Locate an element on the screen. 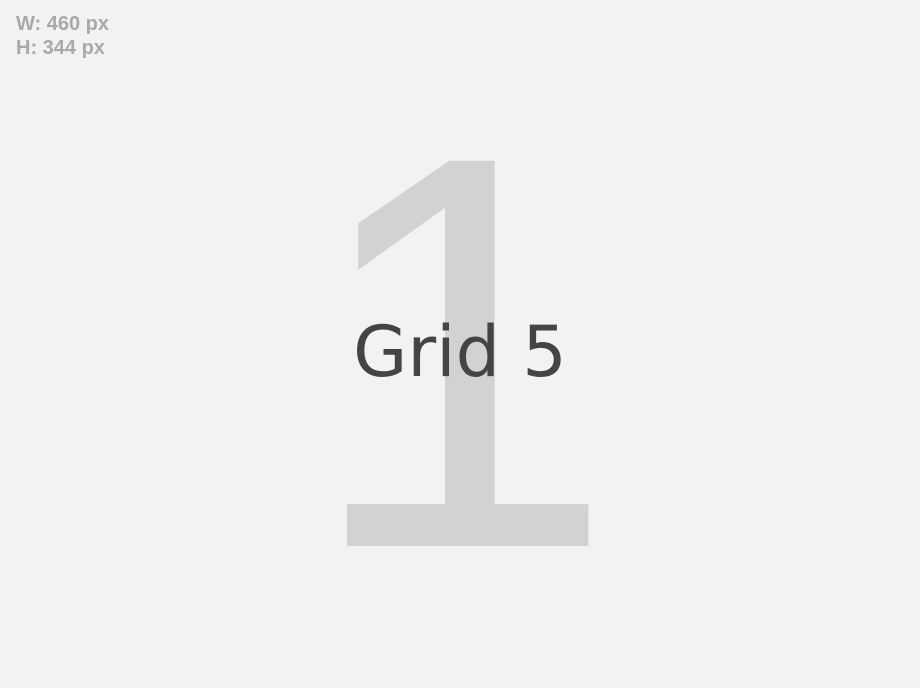 The height and width of the screenshot is (688, 920). width-label: W: 460 px is located at coordinates (62, 24).